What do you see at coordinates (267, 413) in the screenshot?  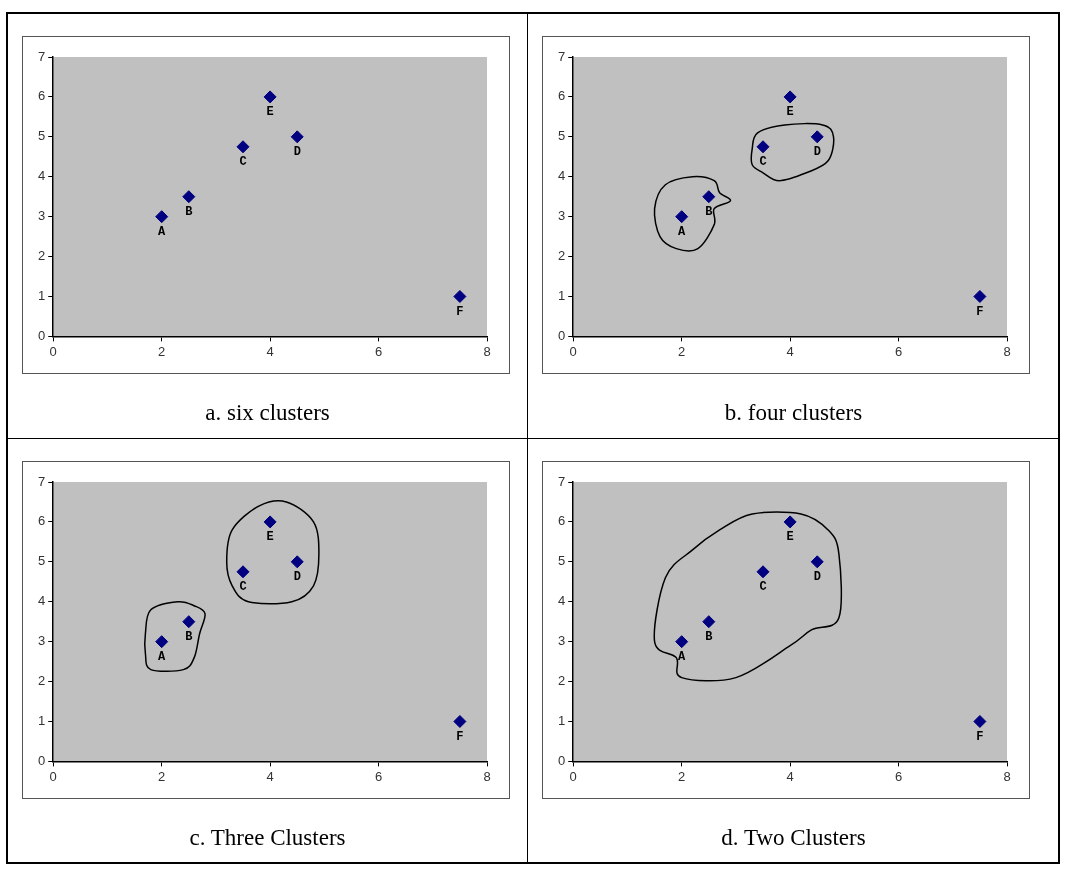 I see `text: a. six clusters` at bounding box center [267, 413].